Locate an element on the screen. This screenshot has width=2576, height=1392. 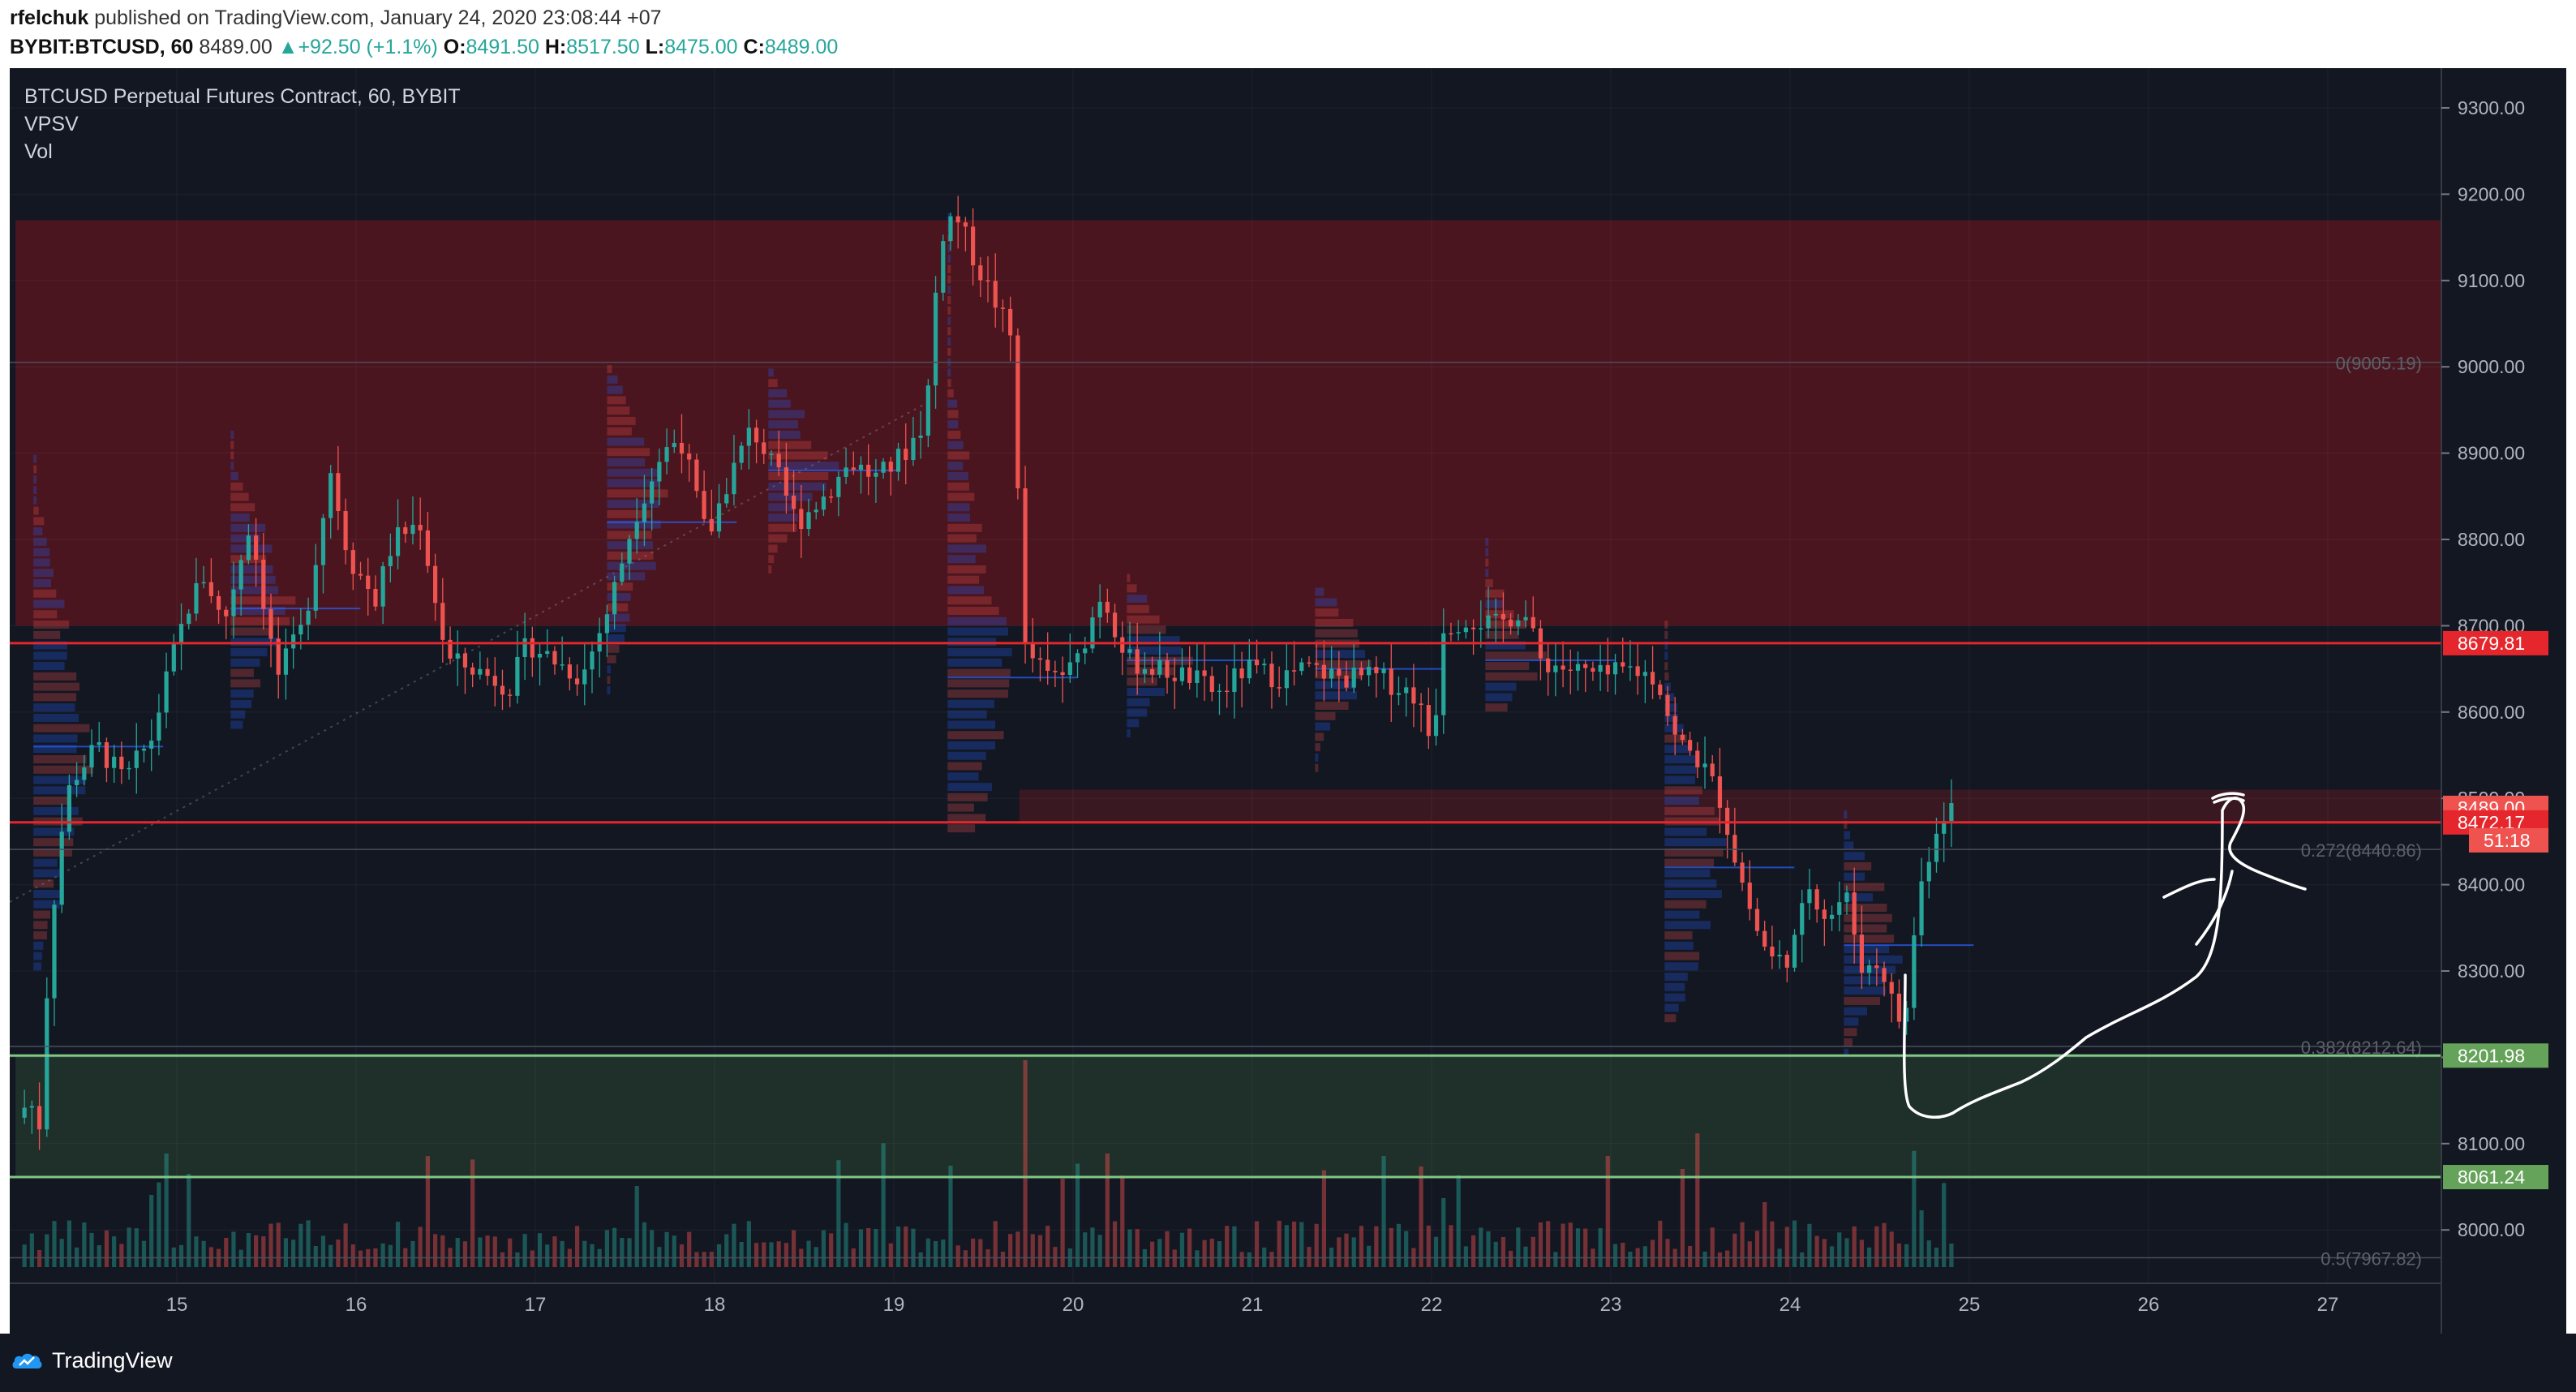
author-name: rfelchuk is located at coordinates (49, 17).